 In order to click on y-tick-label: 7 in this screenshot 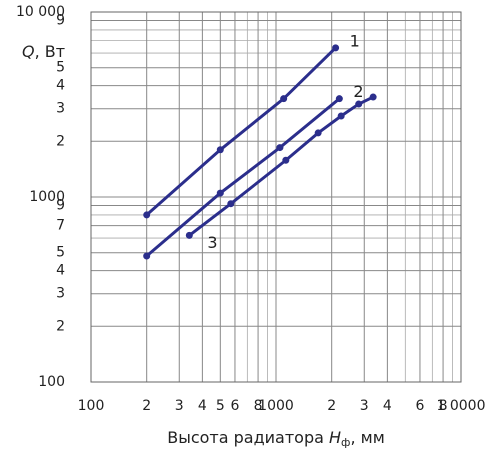, I will do `click(60, 226)`.